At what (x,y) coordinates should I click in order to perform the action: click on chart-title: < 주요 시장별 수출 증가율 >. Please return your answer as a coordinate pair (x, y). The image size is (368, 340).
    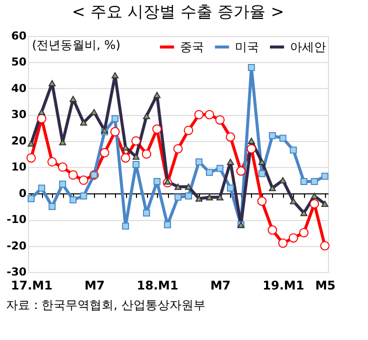
    Looking at the image, I should click on (178, 11).